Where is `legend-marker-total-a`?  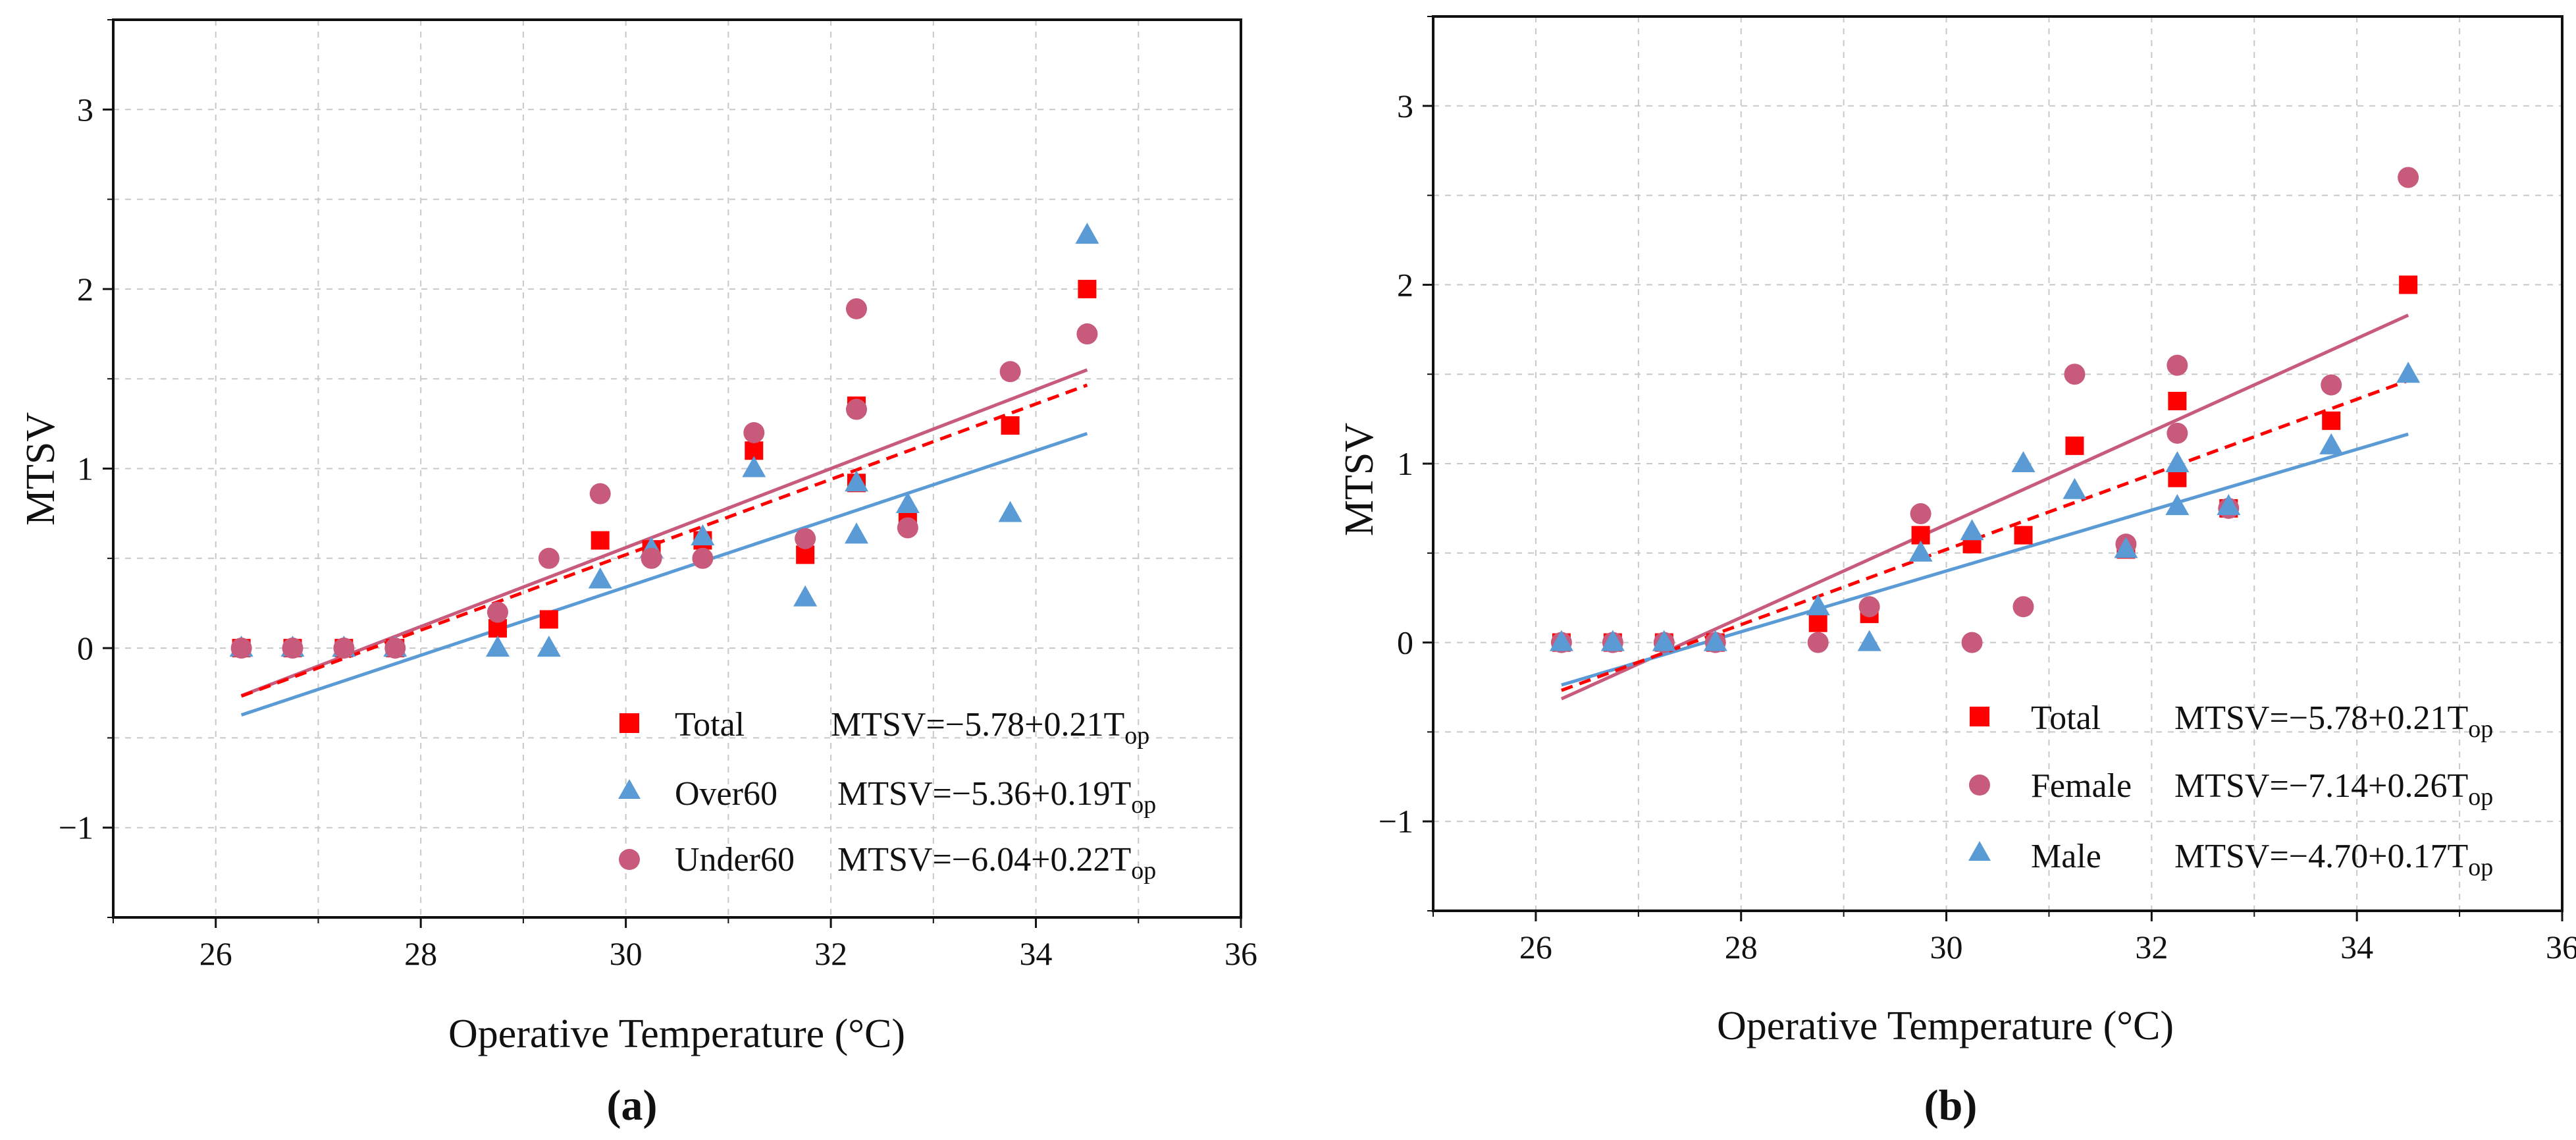
legend-marker-total-a is located at coordinates (629, 723).